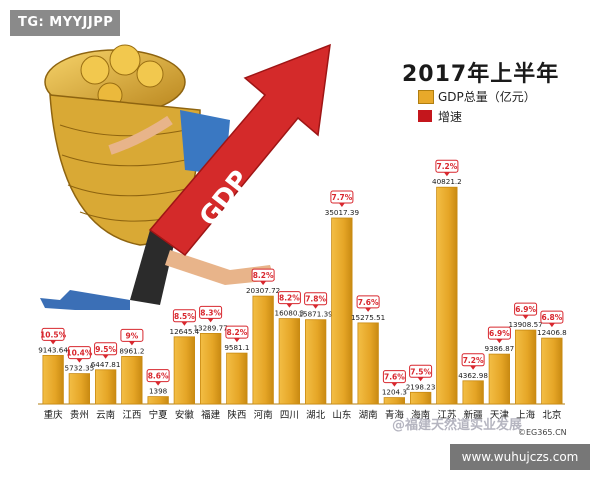  Describe the element at coordinates (474, 415) in the screenshot. I see `category-label-16: 新疆` at that location.